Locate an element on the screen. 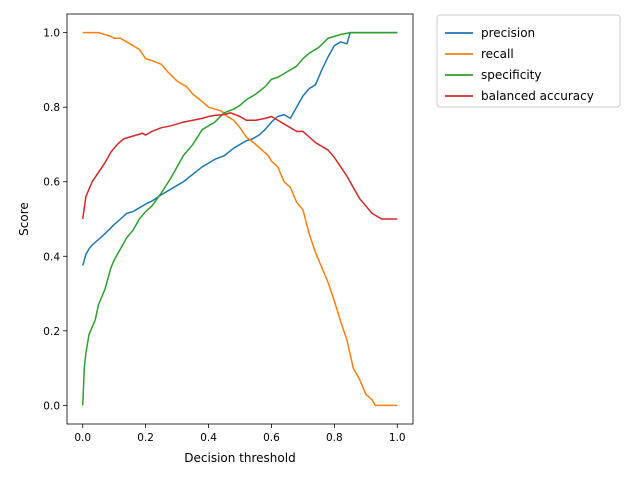 This screenshot has height=484, width=640. legend-item: precision is located at coordinates (490, 33).